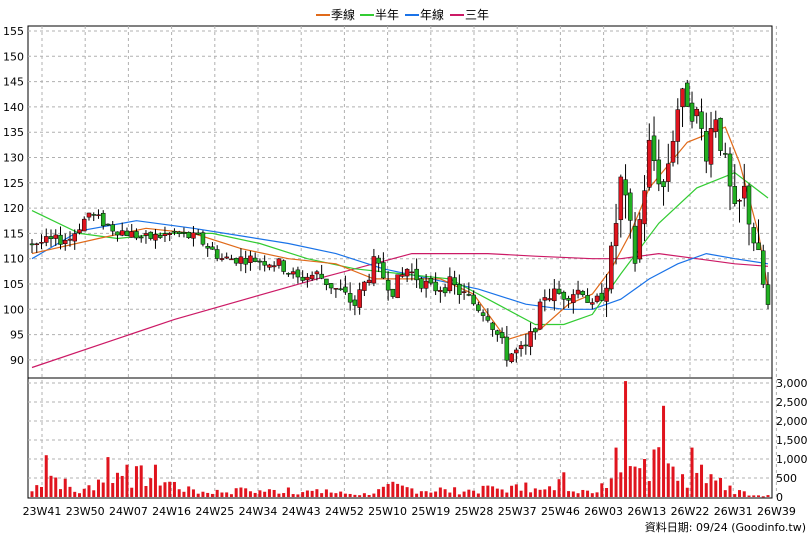 This screenshot has height=540, width=808. Describe the element at coordinates (792, 459) in the screenshot. I see `volume-tick-label: 1,000` at that location.